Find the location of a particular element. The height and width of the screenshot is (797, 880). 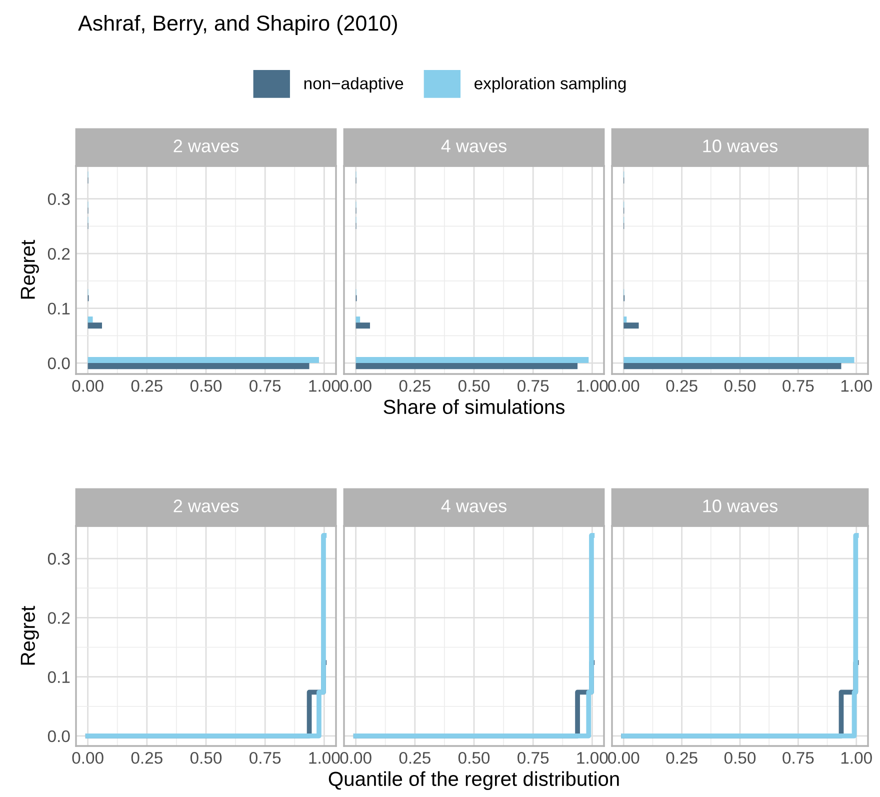

x-axis-title: Share of simulations is located at coordinates (474, 406).